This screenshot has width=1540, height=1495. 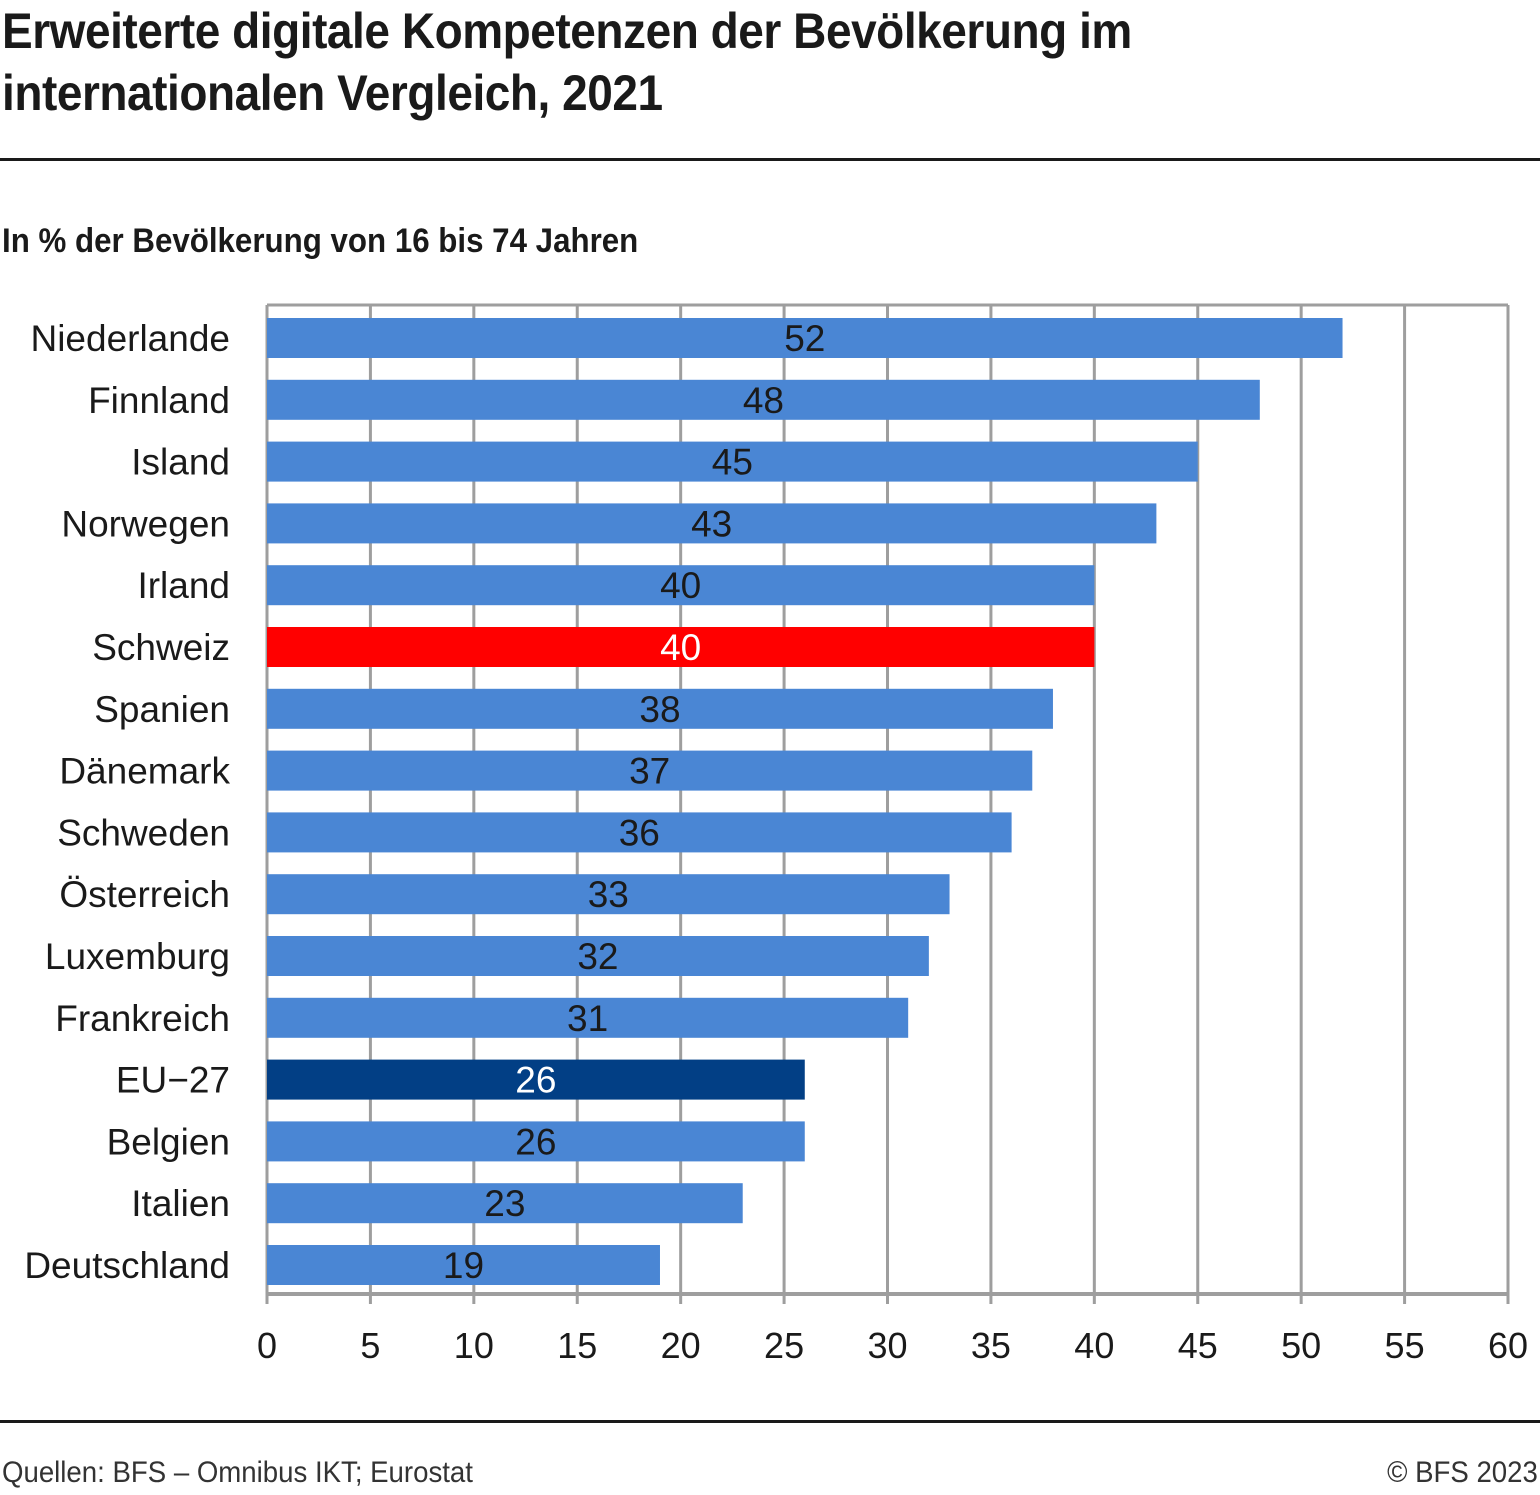 I want to click on value-label: 38, so click(x=659, y=709).